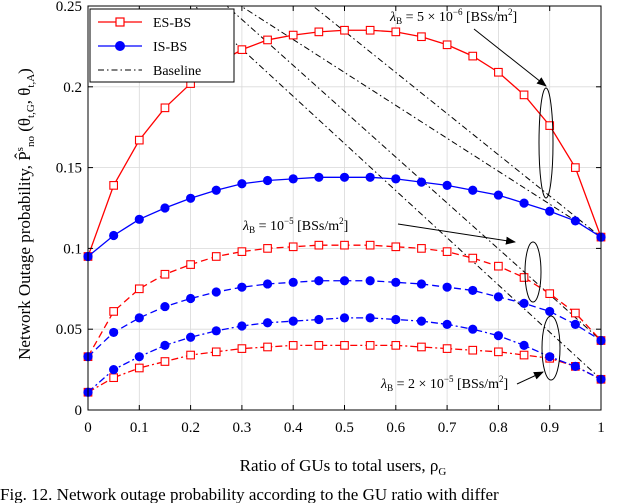 The image size is (640, 503). Describe the element at coordinates (31, 81) in the screenshot. I see `y-axis-label-args-sub2: t,A` at that location.